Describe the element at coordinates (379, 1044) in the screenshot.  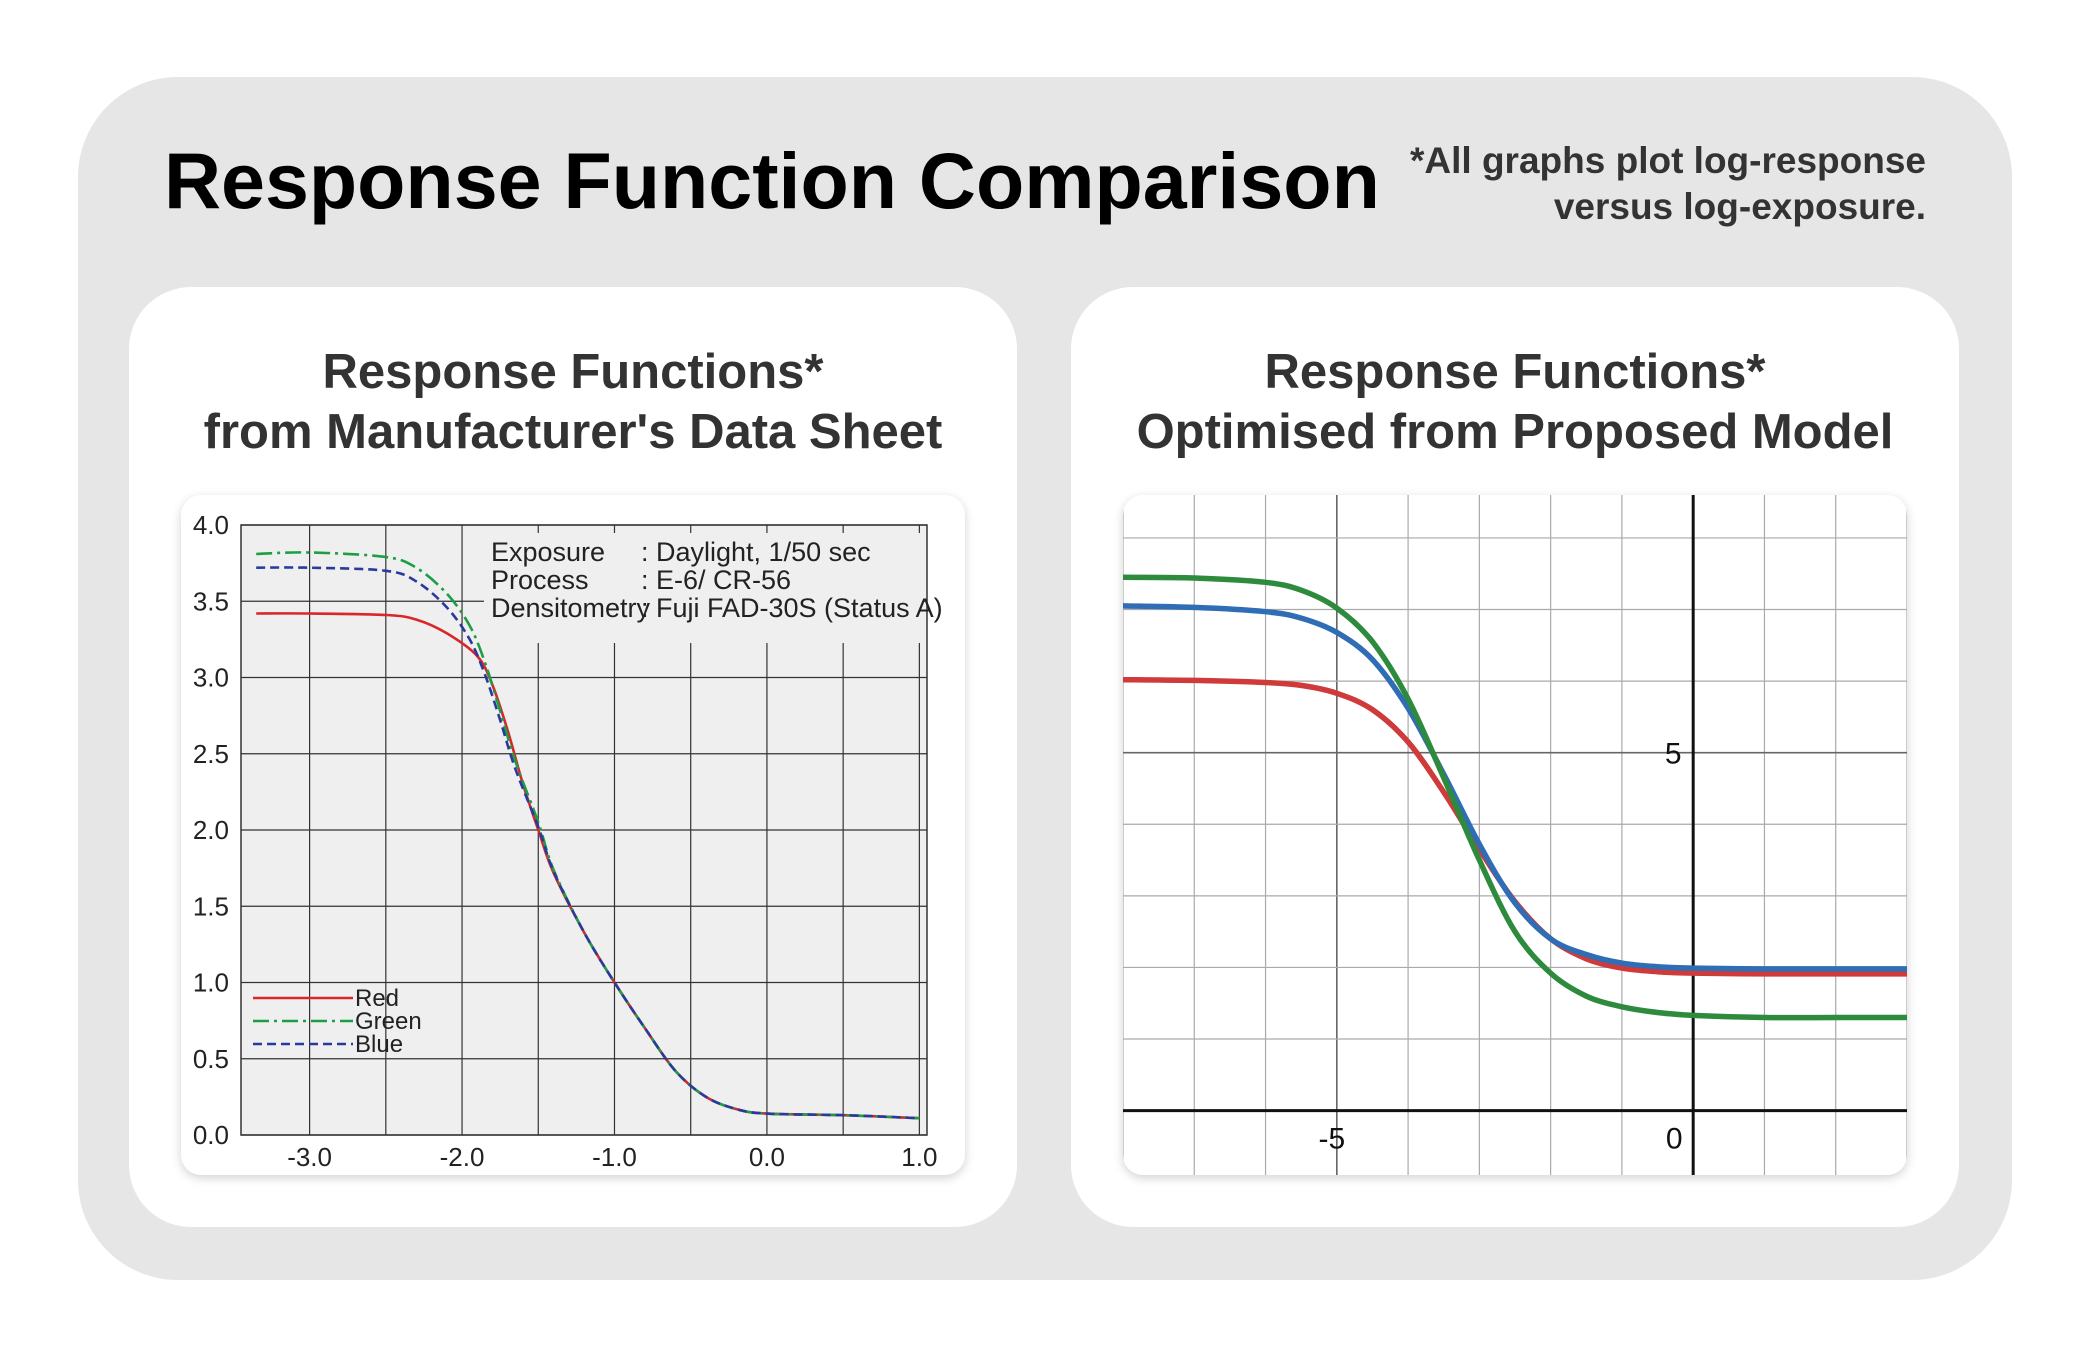
I see `legend-label-blue: Blue` at that location.